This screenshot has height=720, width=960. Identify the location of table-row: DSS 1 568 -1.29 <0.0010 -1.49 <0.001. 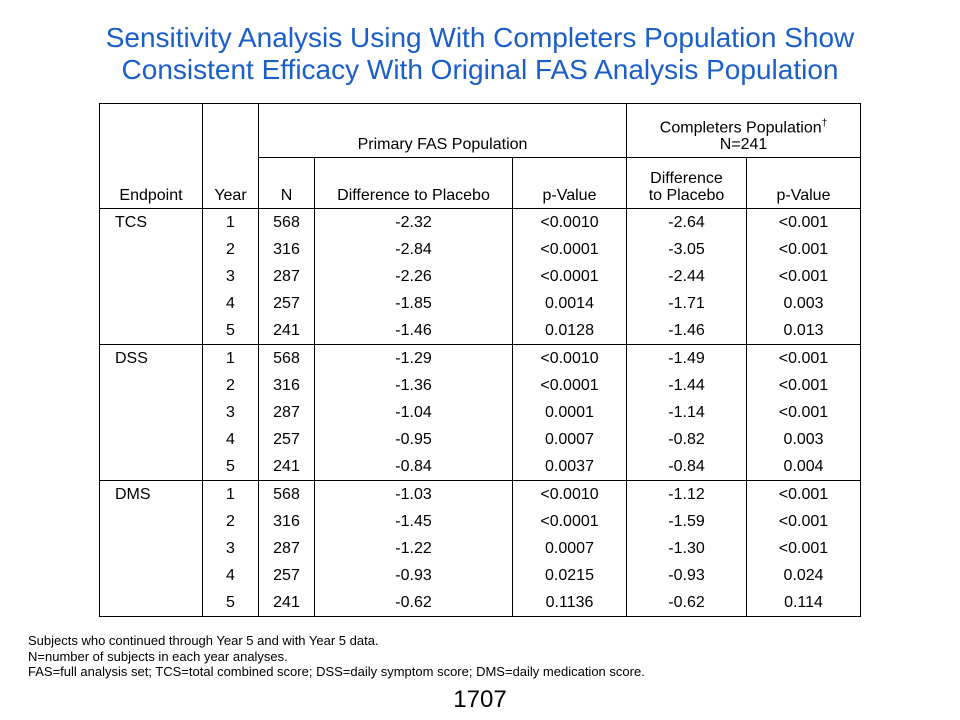
(480, 358).